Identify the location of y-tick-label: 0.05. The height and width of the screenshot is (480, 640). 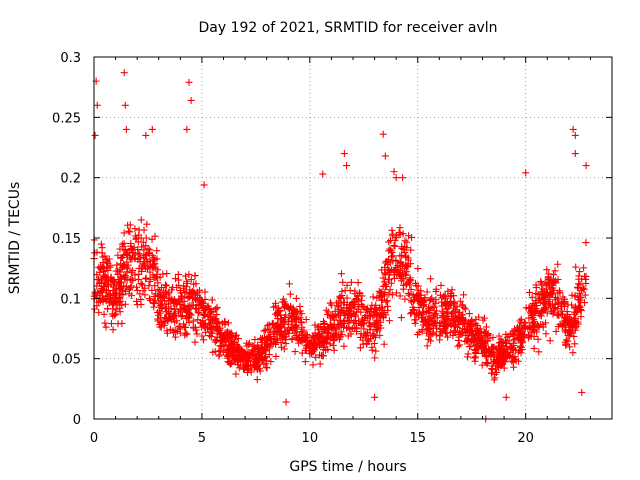
(66, 360).